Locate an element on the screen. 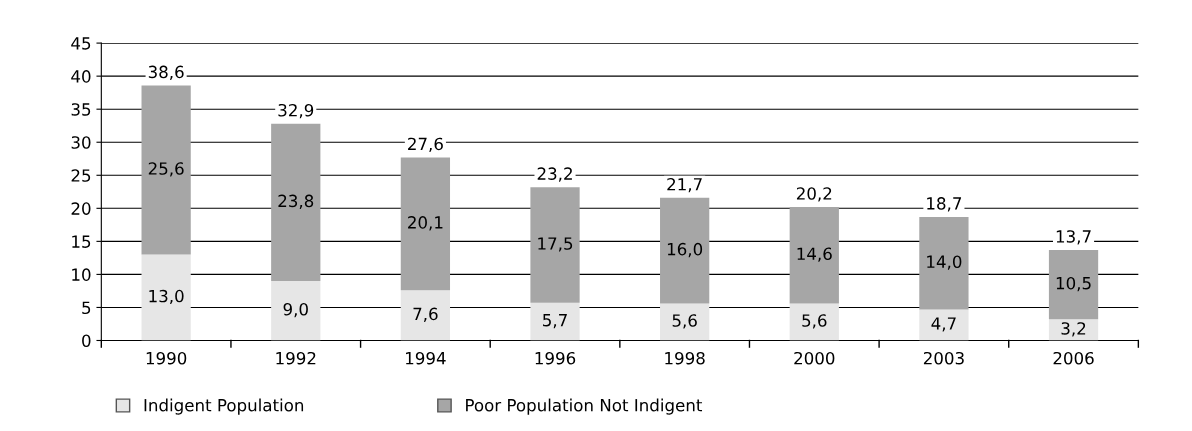 This screenshot has height=431, width=1192. data-label: 20,1 is located at coordinates (425, 223).